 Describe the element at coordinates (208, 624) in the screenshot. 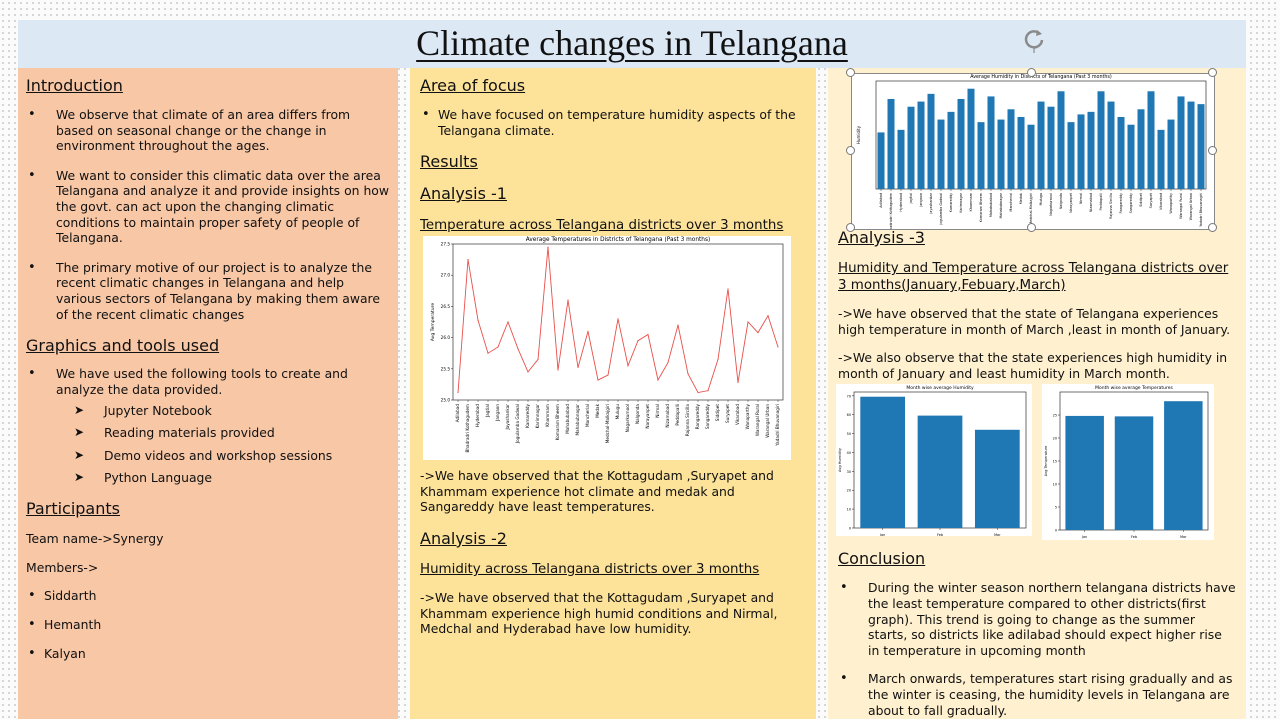

I see `members-list: Siddarth Hemanth Kalyan` at that location.